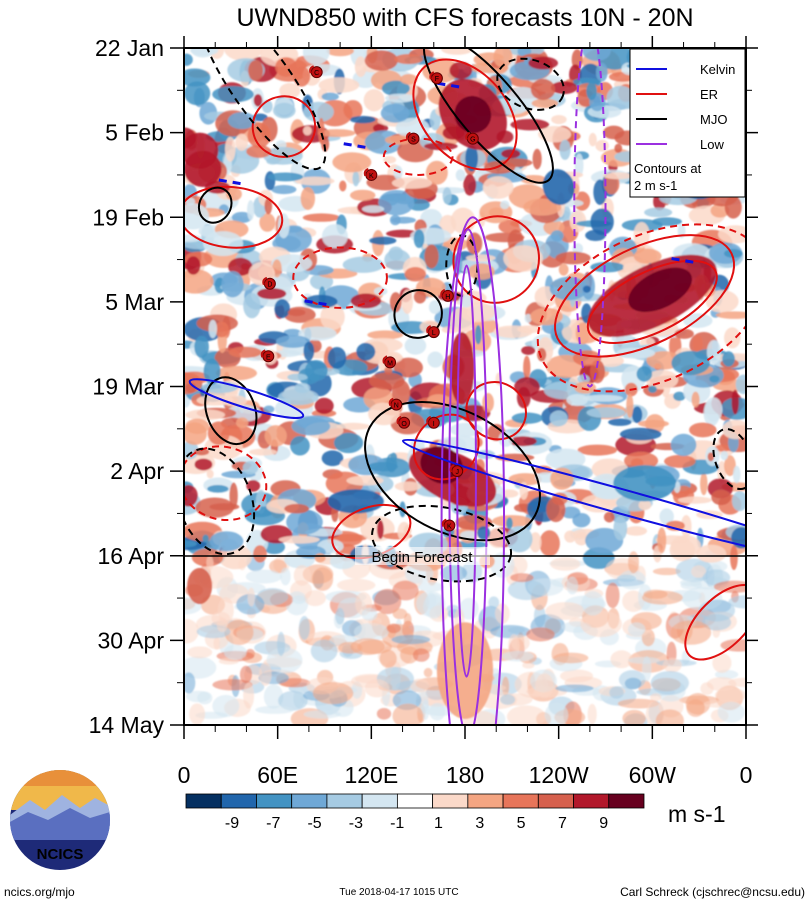 The height and width of the screenshot is (907, 809). I want to click on kelvin-dash, so click(231, 182).